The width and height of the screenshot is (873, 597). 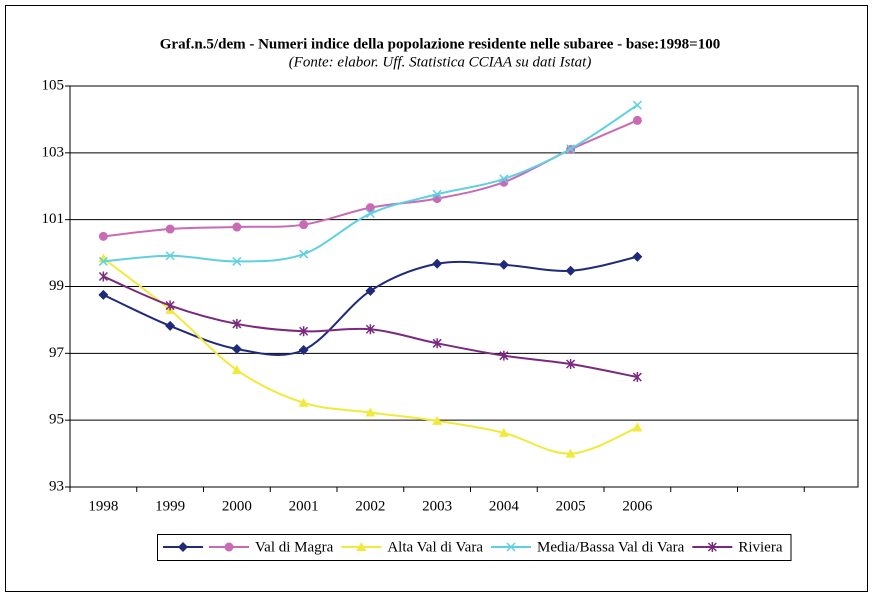 I want to click on y-tick-label: 97, so click(x=57, y=353).